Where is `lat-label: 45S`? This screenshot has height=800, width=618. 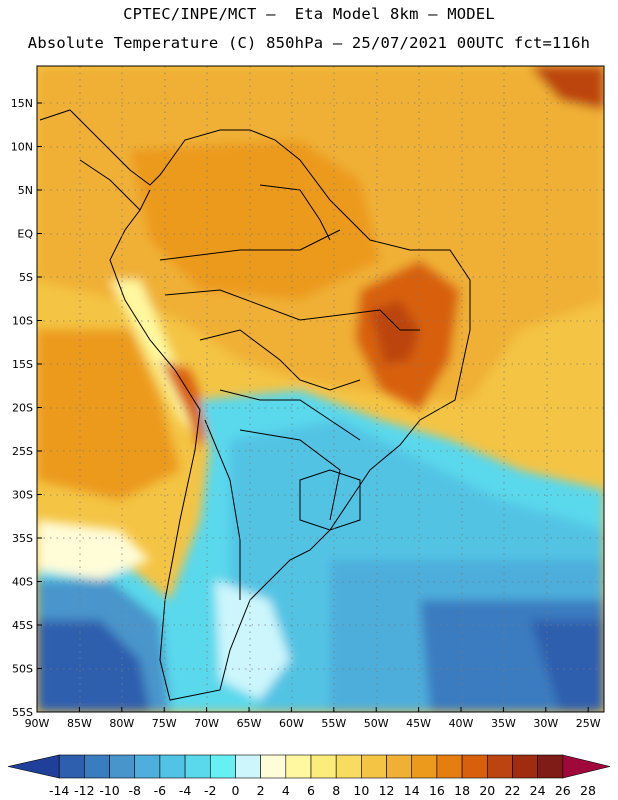 lat-label: 45S is located at coordinates (22, 625).